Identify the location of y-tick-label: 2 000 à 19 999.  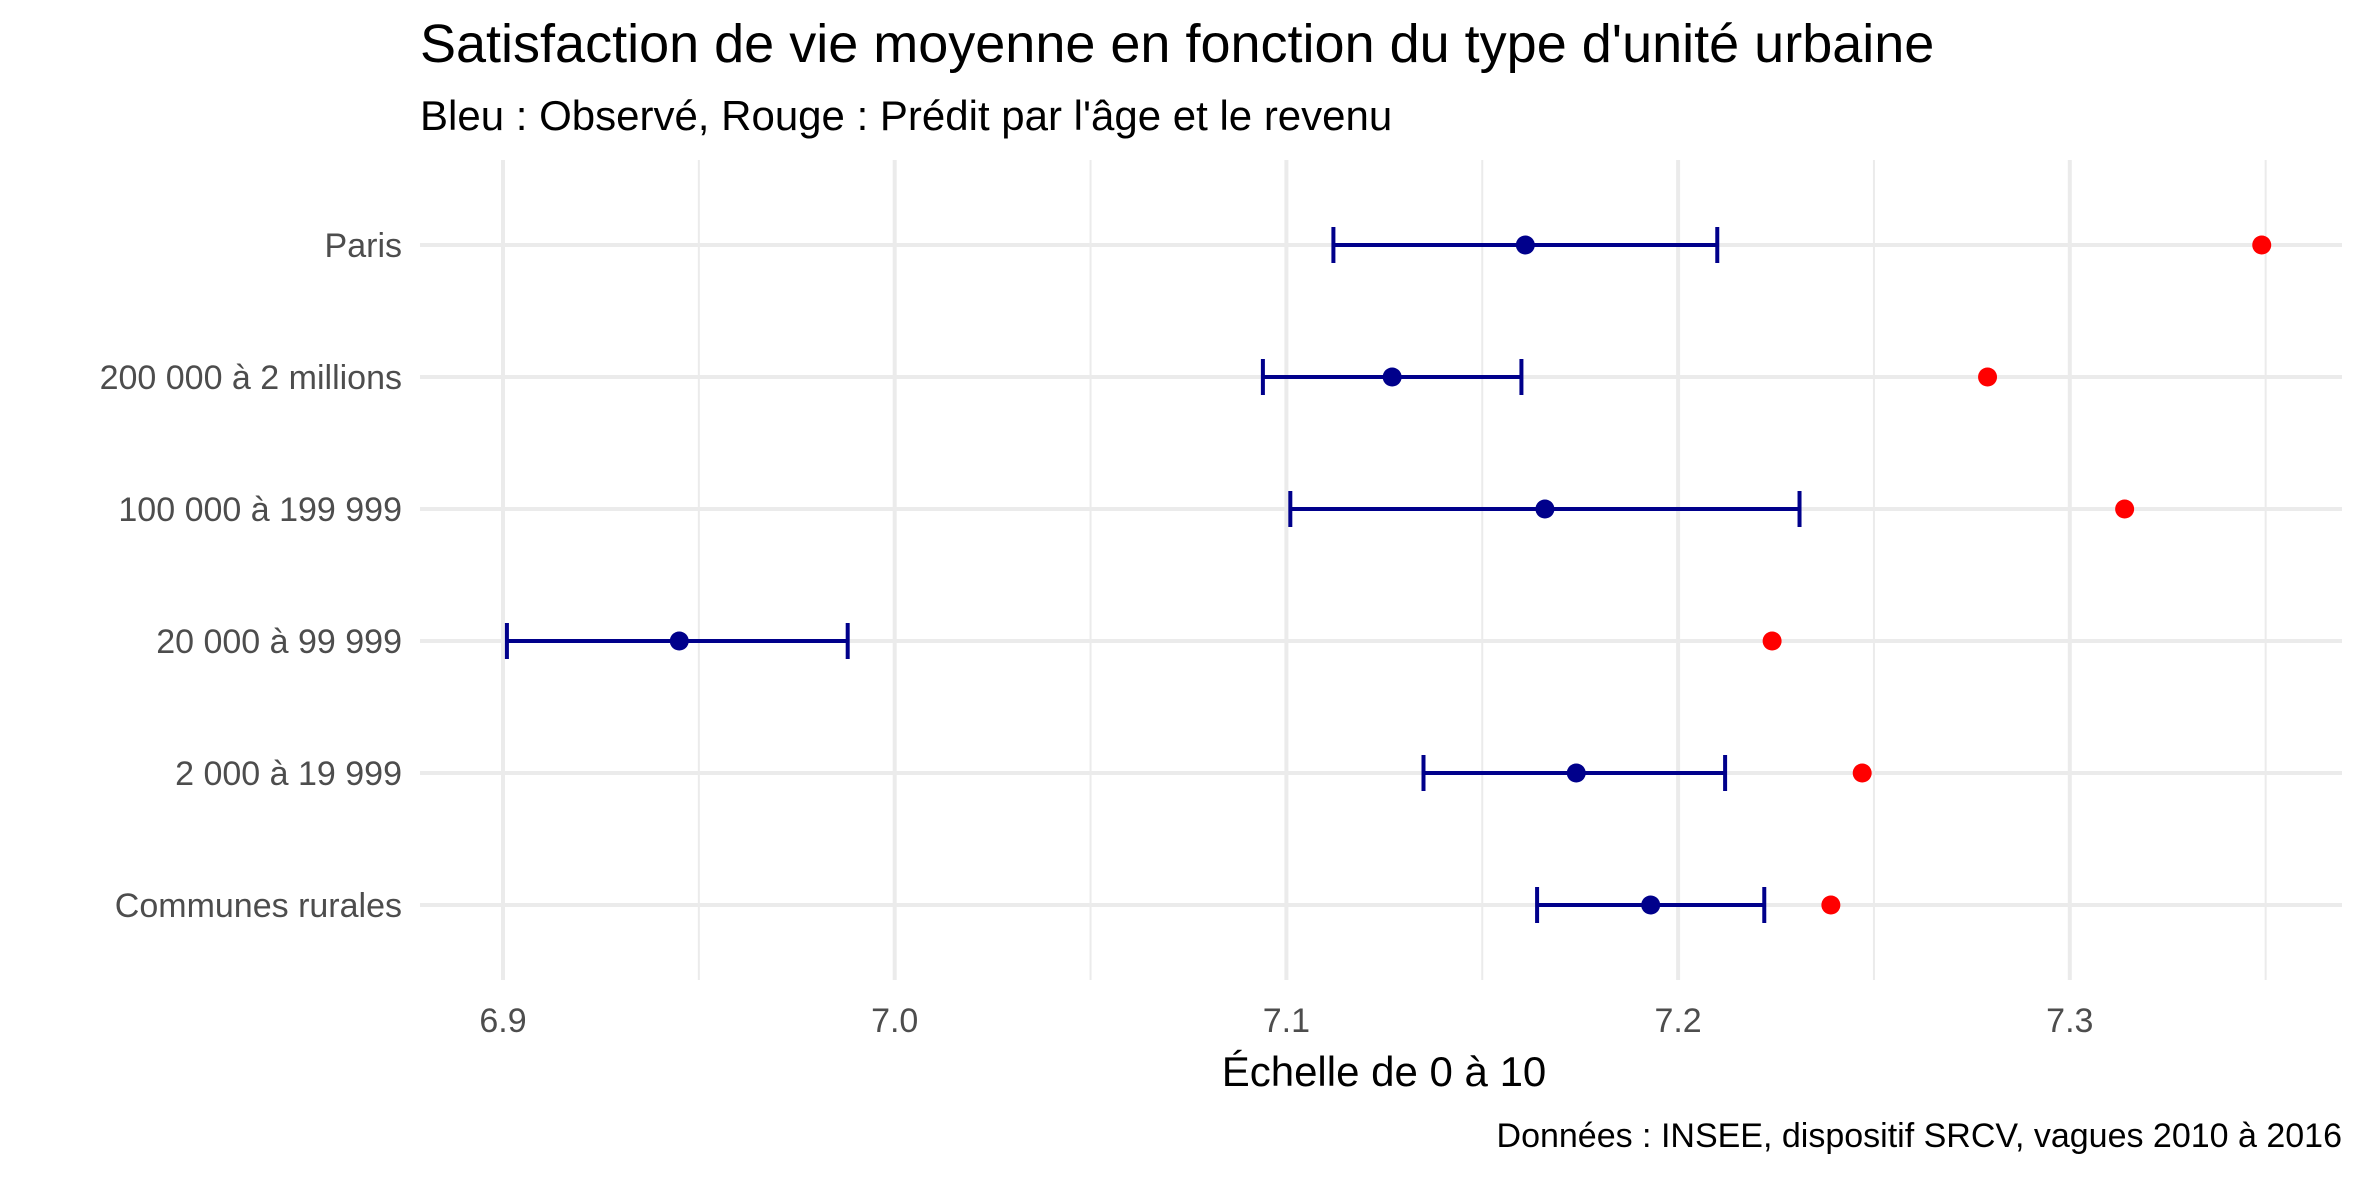
(288, 774).